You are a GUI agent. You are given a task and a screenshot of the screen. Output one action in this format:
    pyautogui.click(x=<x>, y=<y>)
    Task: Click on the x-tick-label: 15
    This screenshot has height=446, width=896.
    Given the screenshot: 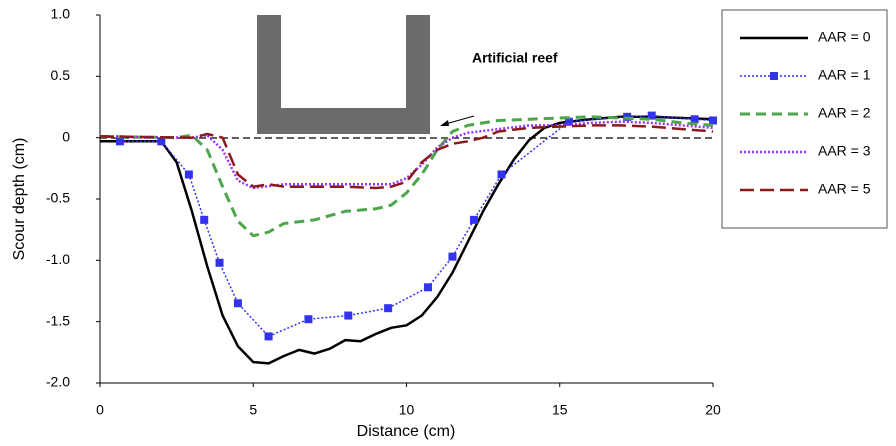 What is the action you would take?
    pyautogui.click(x=560, y=410)
    